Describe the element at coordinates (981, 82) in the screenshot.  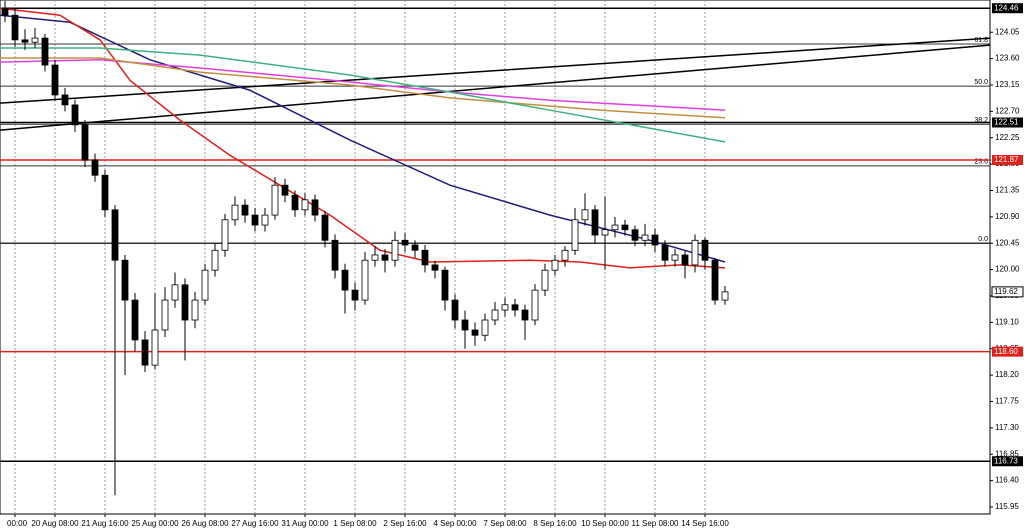
I see `fib-label: 50.0` at that location.